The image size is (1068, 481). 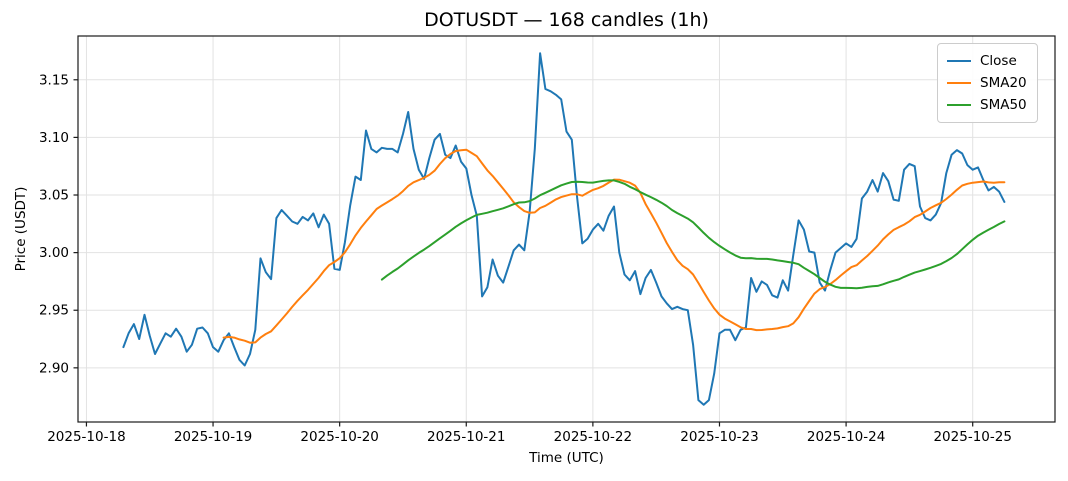 I want to click on legend-swatch-close, so click(x=959, y=61).